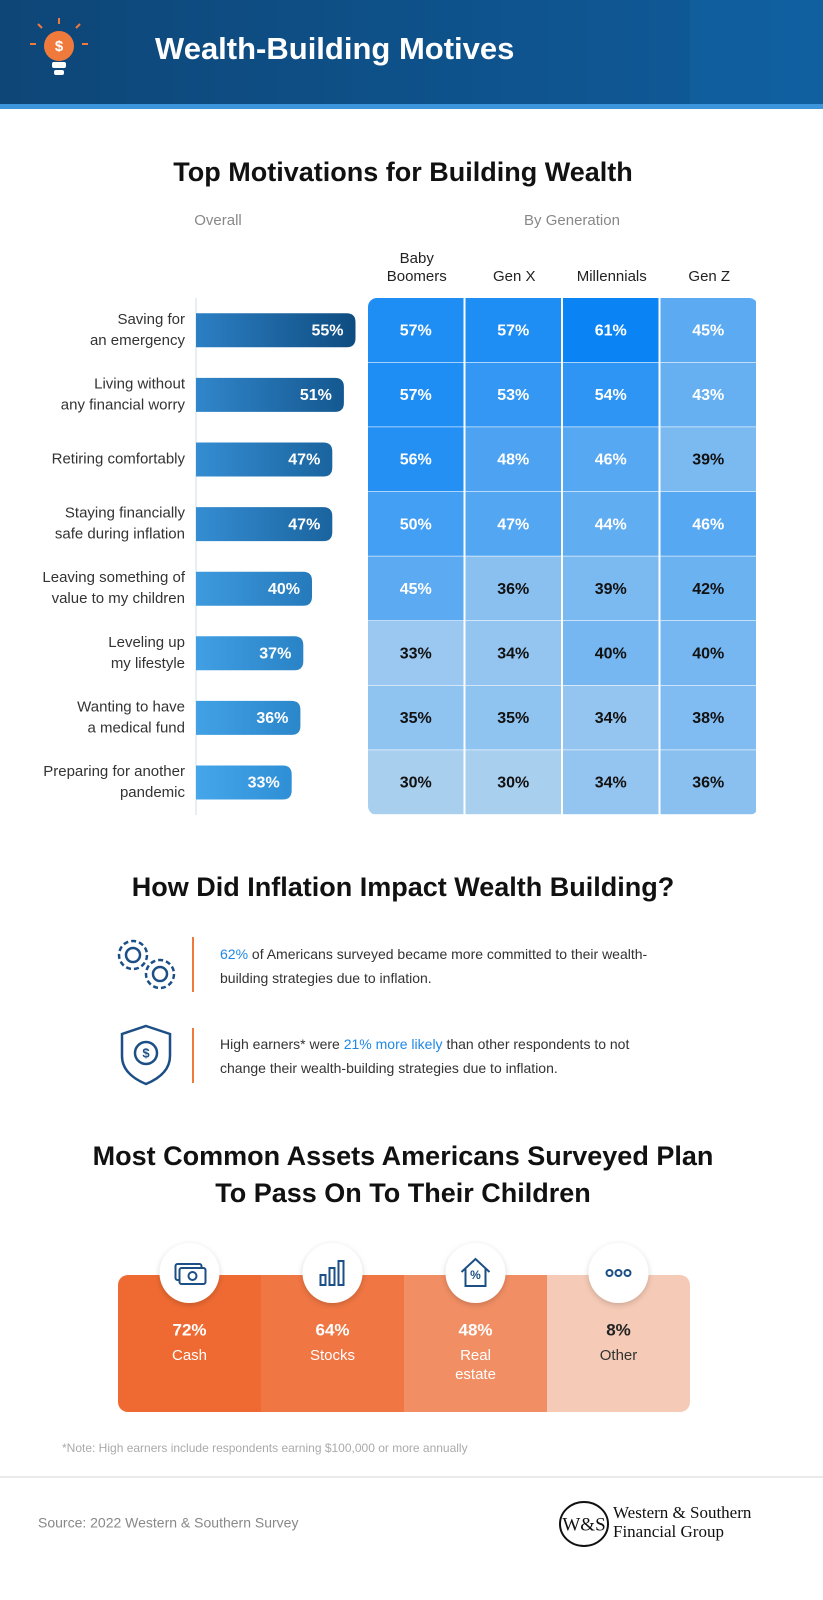 The height and width of the screenshot is (1600, 823). I want to click on heatmap-value-label: 34%, so click(611, 783).